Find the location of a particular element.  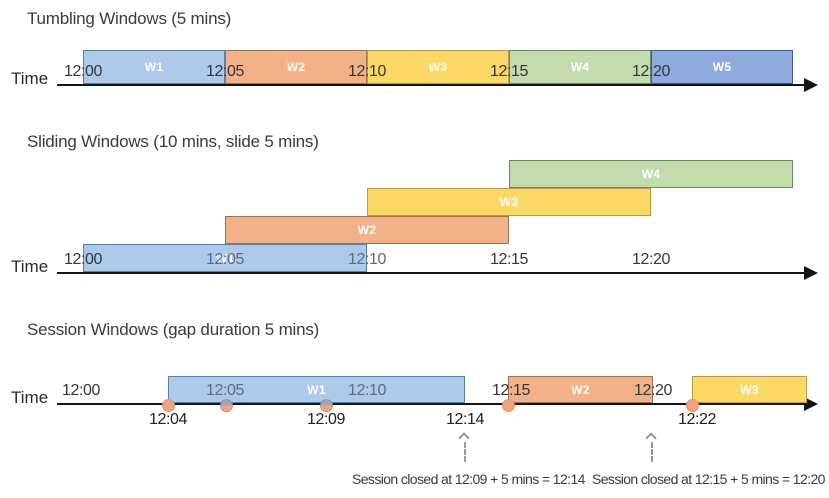

window-box-w5: W5 is located at coordinates (722, 67).